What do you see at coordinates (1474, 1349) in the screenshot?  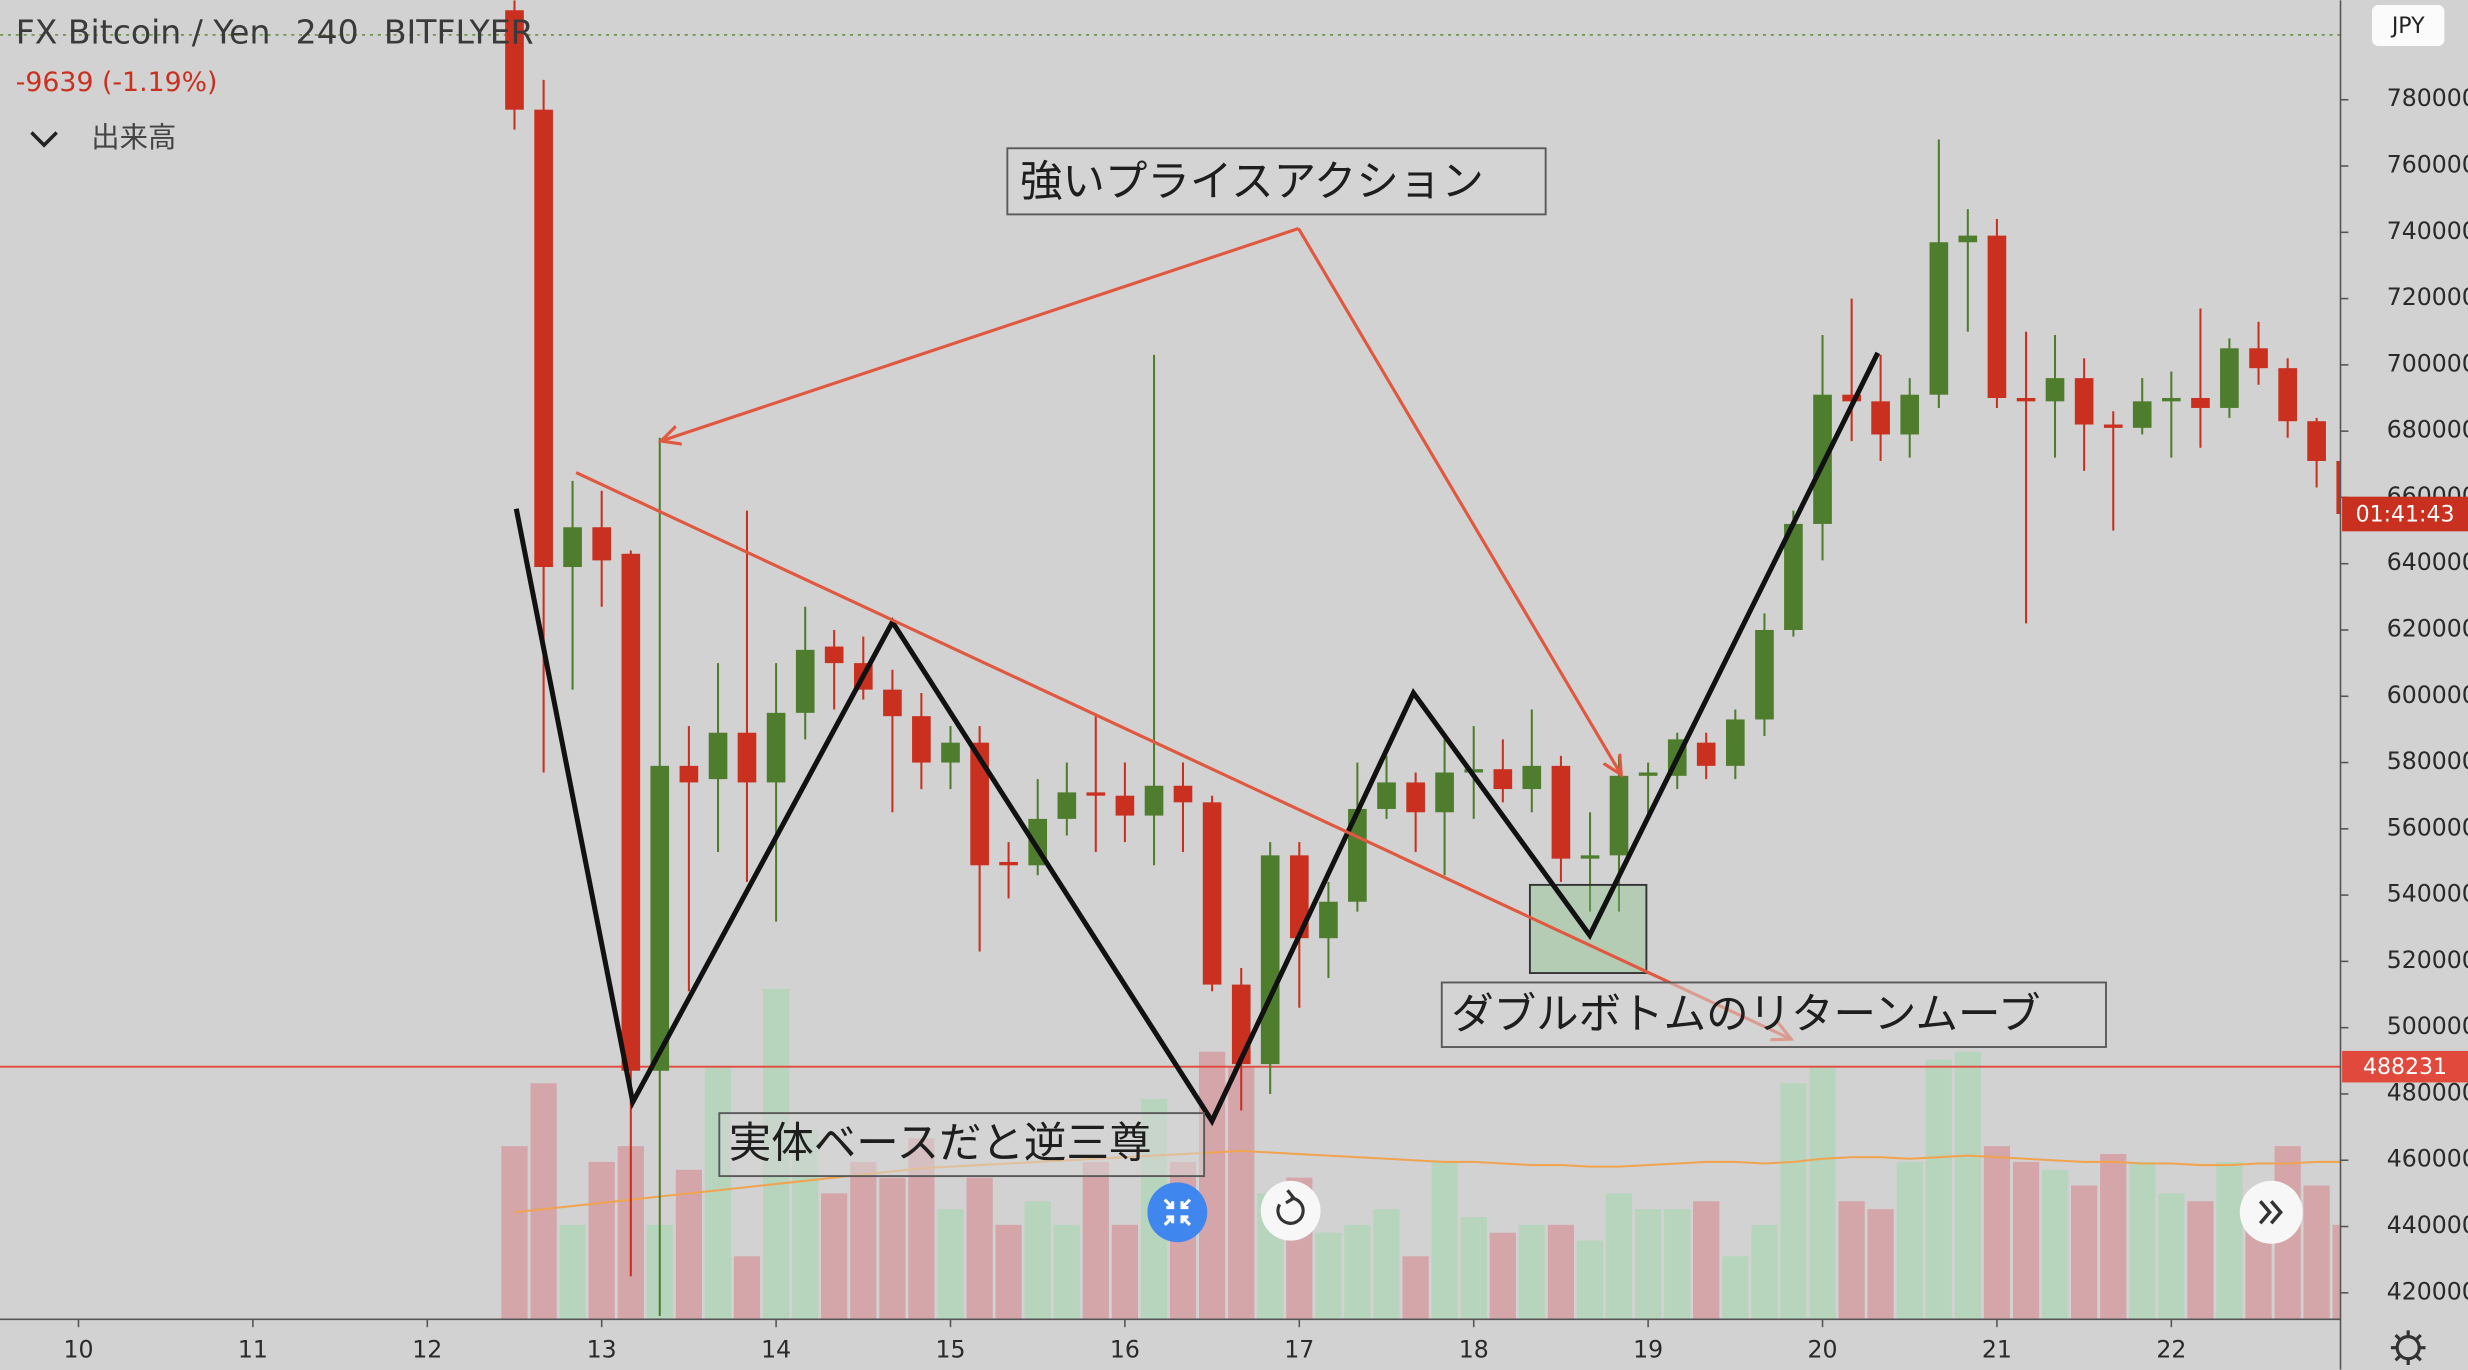 I see `x-tick-label: 18` at bounding box center [1474, 1349].